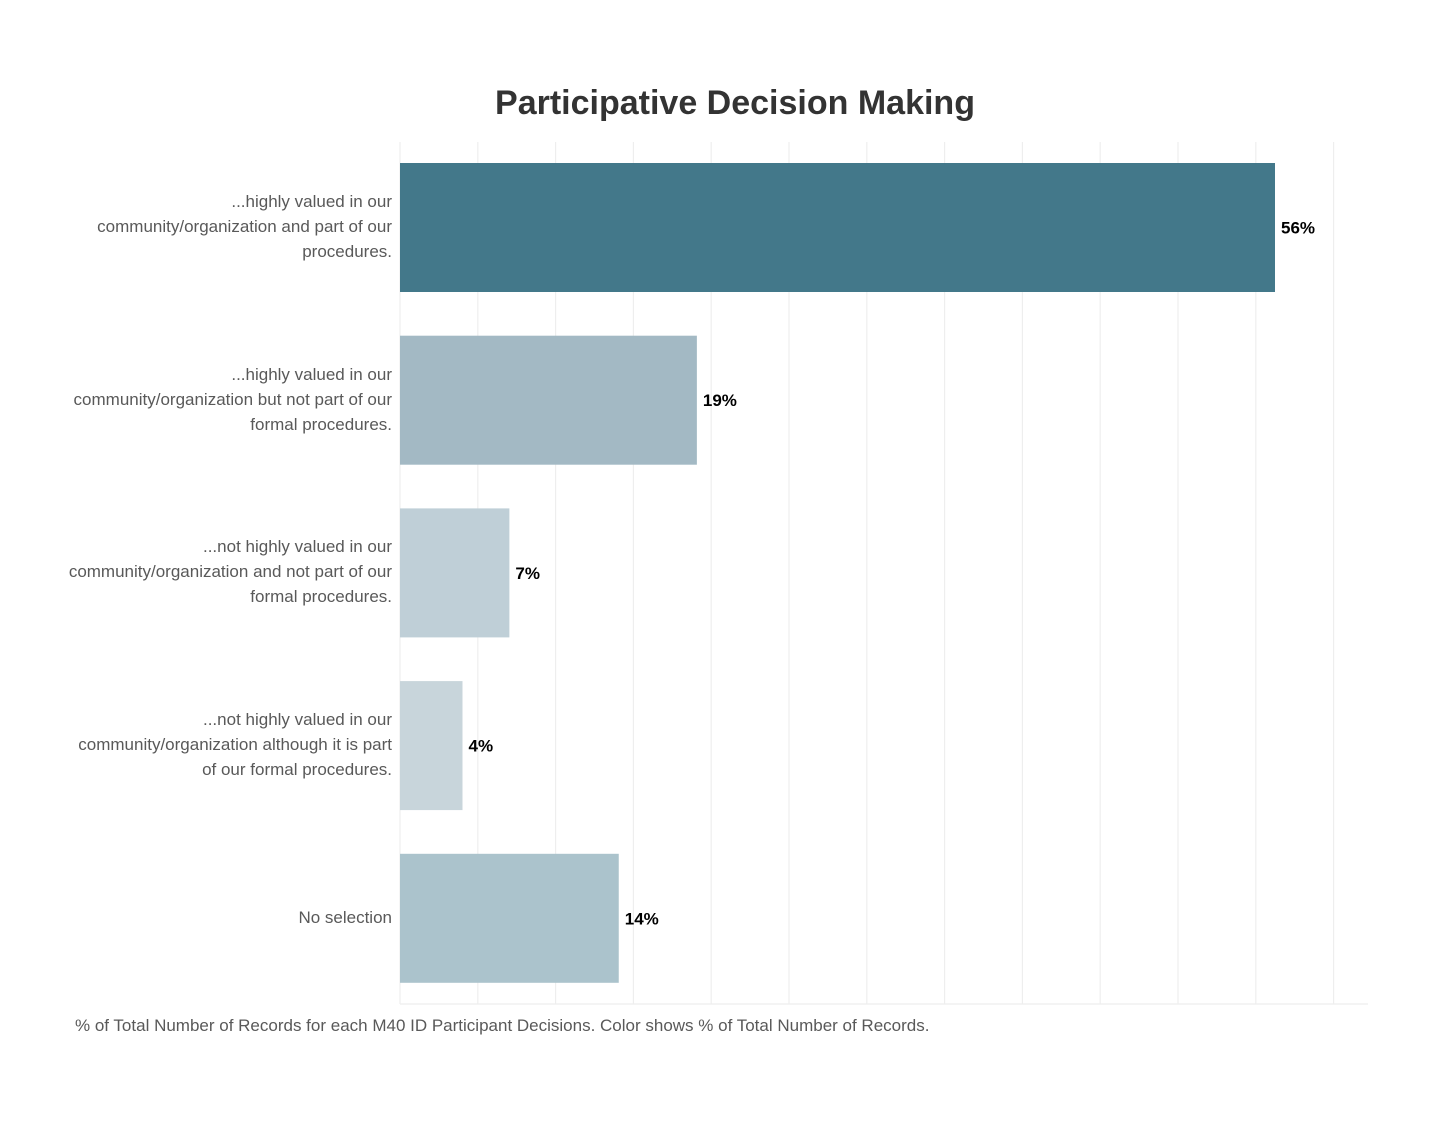  What do you see at coordinates (720, 400) in the screenshot?
I see `data-label: 19%` at bounding box center [720, 400].